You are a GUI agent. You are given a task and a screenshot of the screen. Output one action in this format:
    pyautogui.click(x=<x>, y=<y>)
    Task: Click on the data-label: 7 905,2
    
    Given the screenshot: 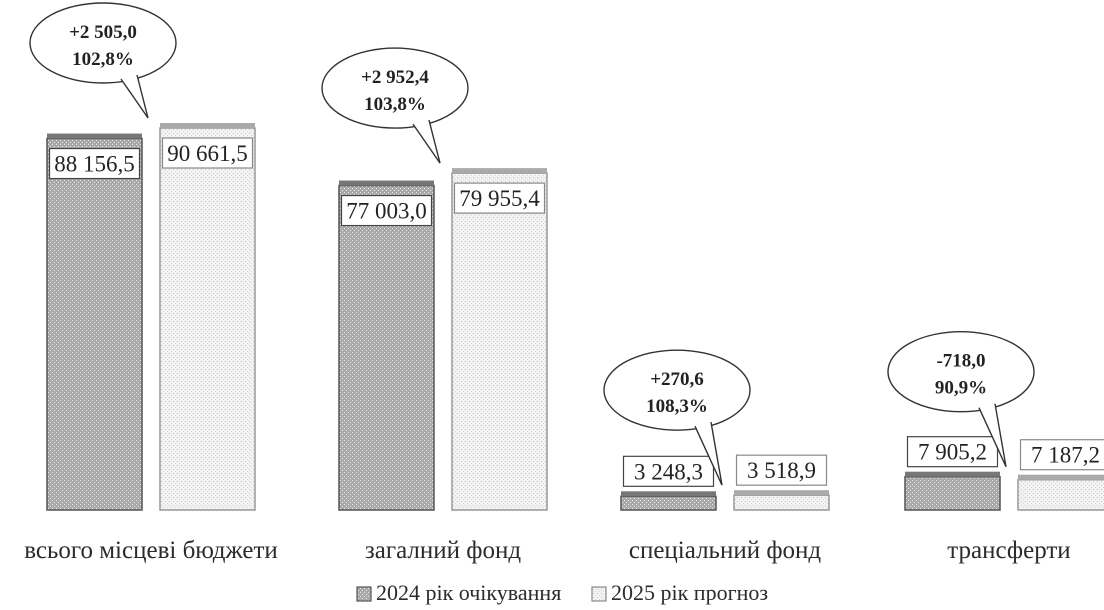 What is the action you would take?
    pyautogui.click(x=952, y=452)
    